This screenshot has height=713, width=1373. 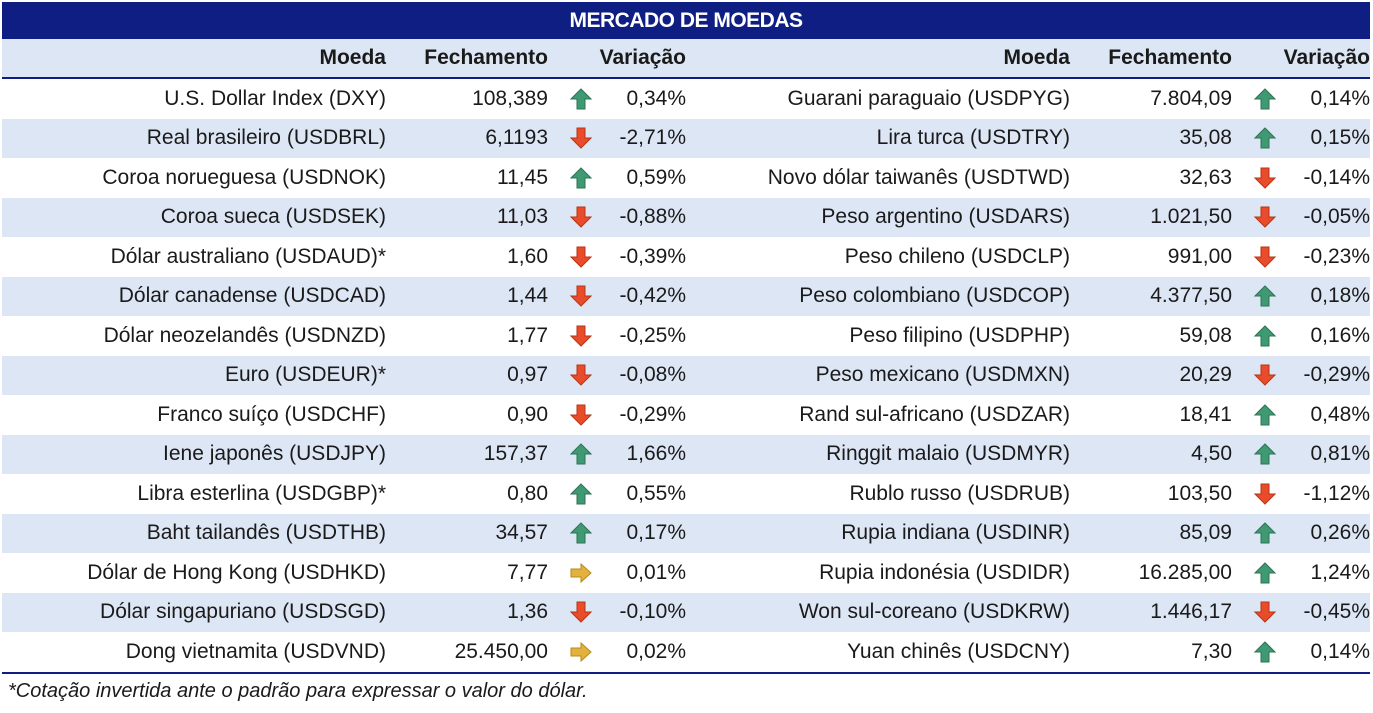 I want to click on variation-value: -0,45%, so click(x=1336, y=612).